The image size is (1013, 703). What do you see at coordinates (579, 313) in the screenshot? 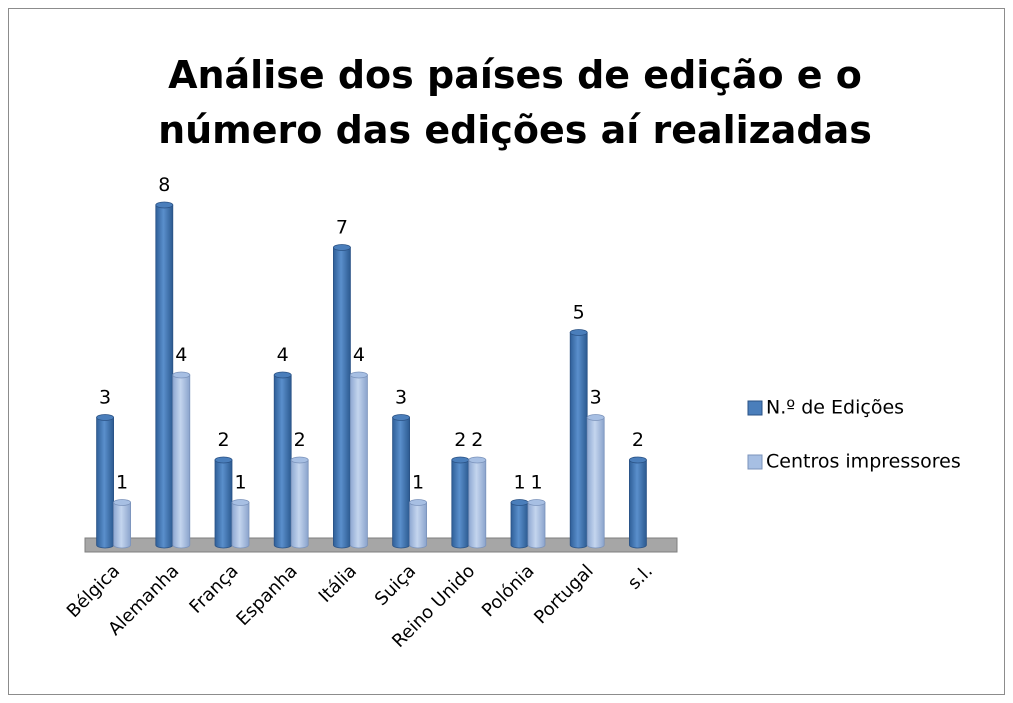
I see `value-label: 5` at bounding box center [579, 313].